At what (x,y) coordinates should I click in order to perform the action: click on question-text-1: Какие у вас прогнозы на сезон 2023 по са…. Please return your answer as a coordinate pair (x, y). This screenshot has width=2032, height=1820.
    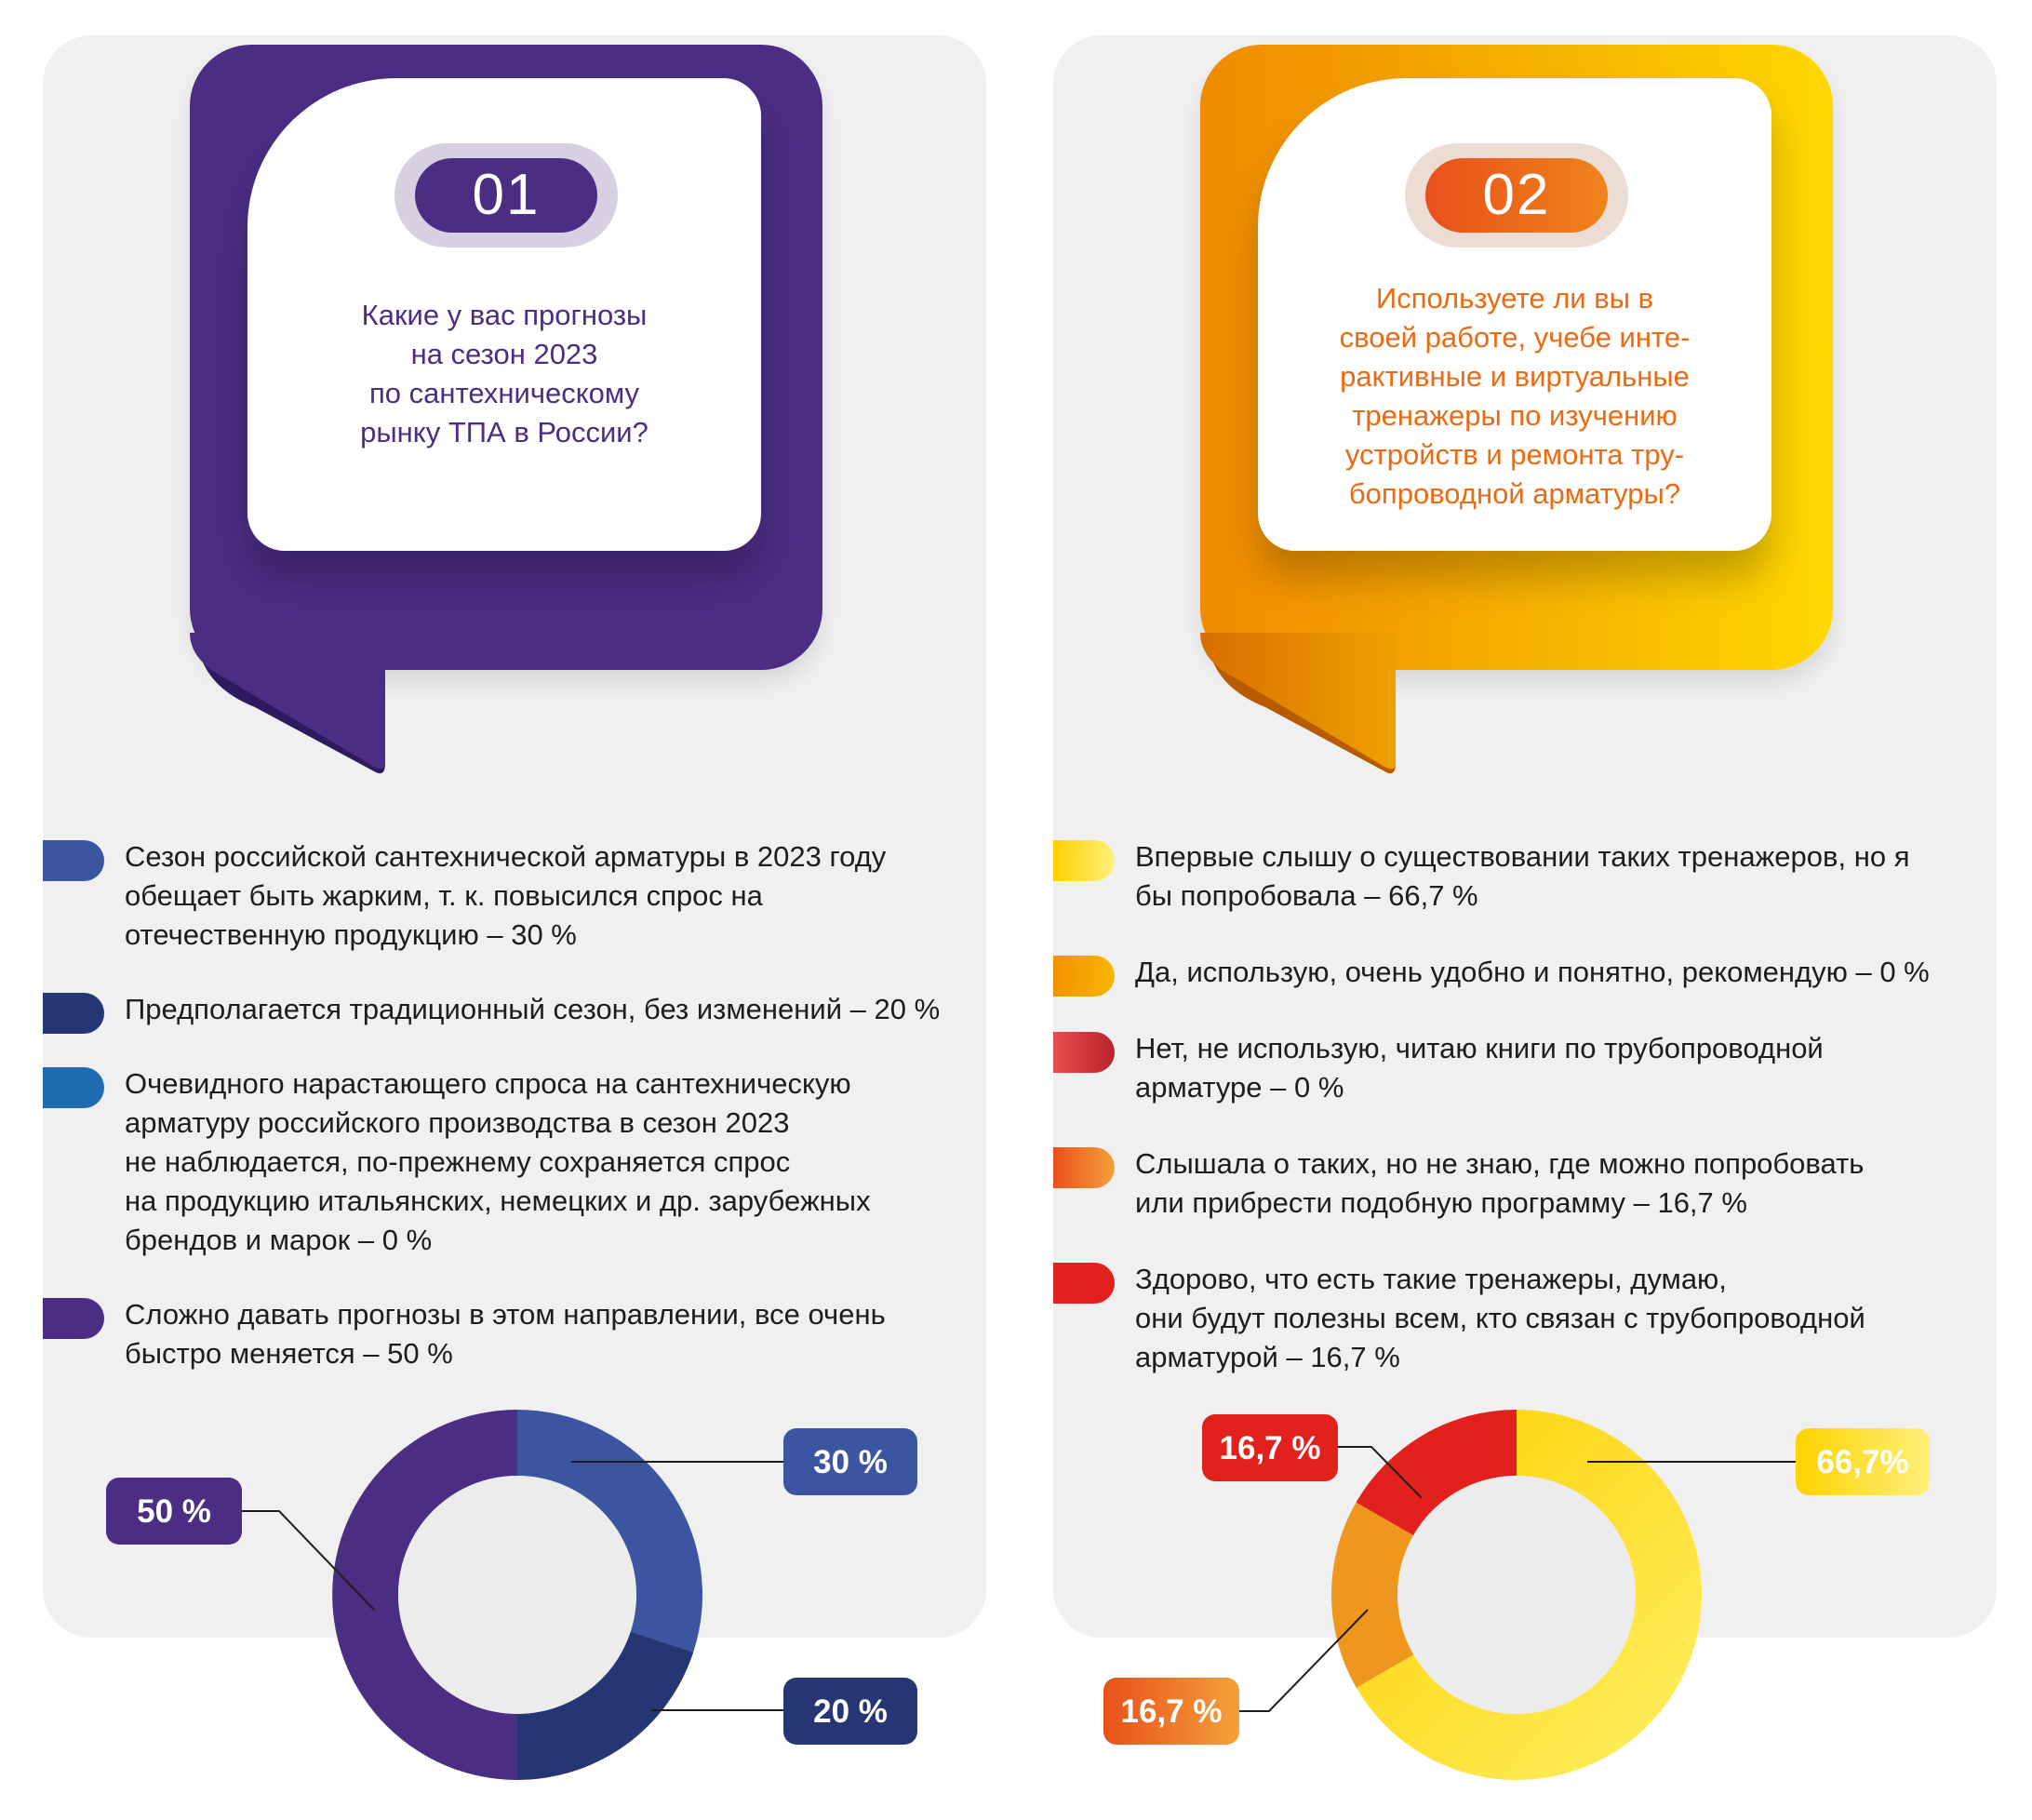
    Looking at the image, I should click on (504, 374).